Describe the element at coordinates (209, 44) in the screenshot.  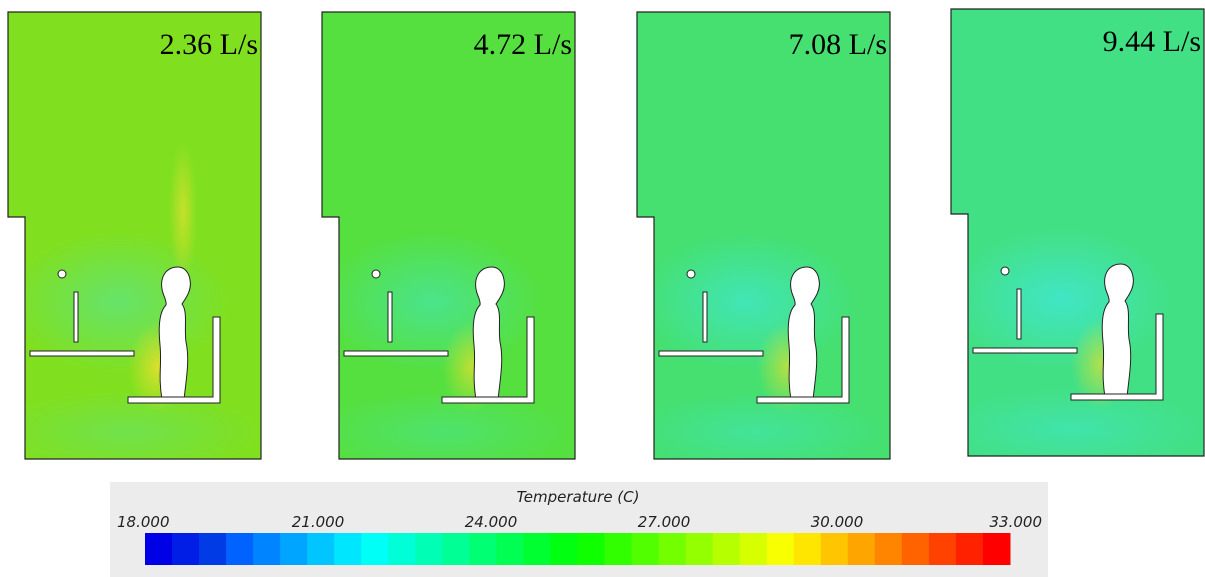
I see `panel-label: 2.36 L/s` at that location.